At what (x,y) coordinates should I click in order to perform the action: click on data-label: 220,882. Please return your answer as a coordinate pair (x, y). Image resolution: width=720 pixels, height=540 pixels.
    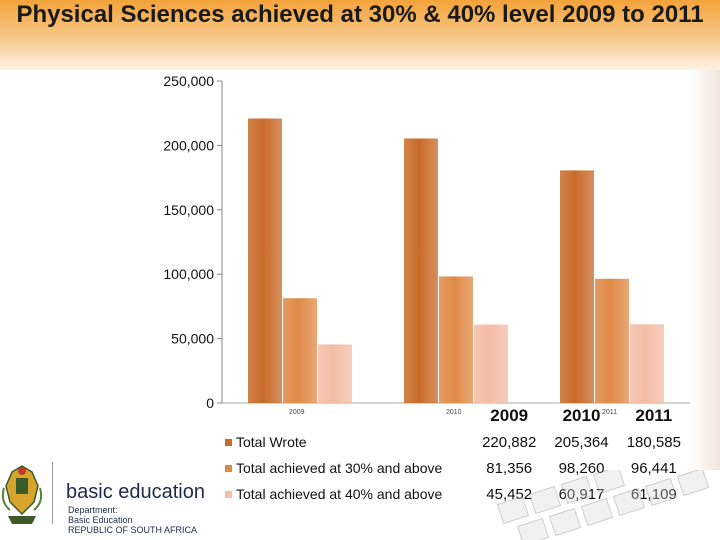
    Looking at the image, I should click on (509, 442).